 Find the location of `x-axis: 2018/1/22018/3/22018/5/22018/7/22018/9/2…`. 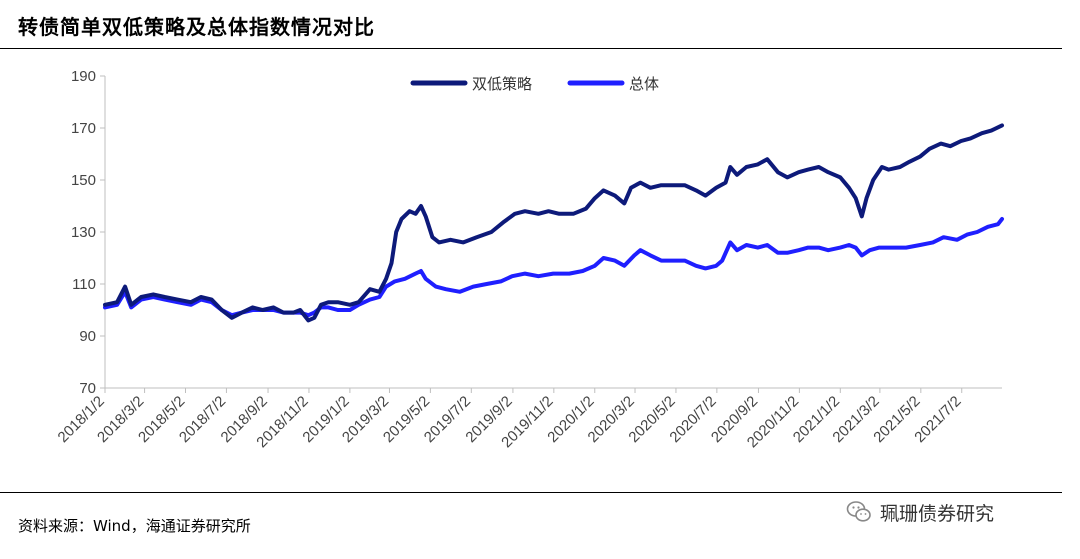

x-axis: 2018/1/22018/3/22018/5/22018/7/22018/9/2… is located at coordinates (528, 419).